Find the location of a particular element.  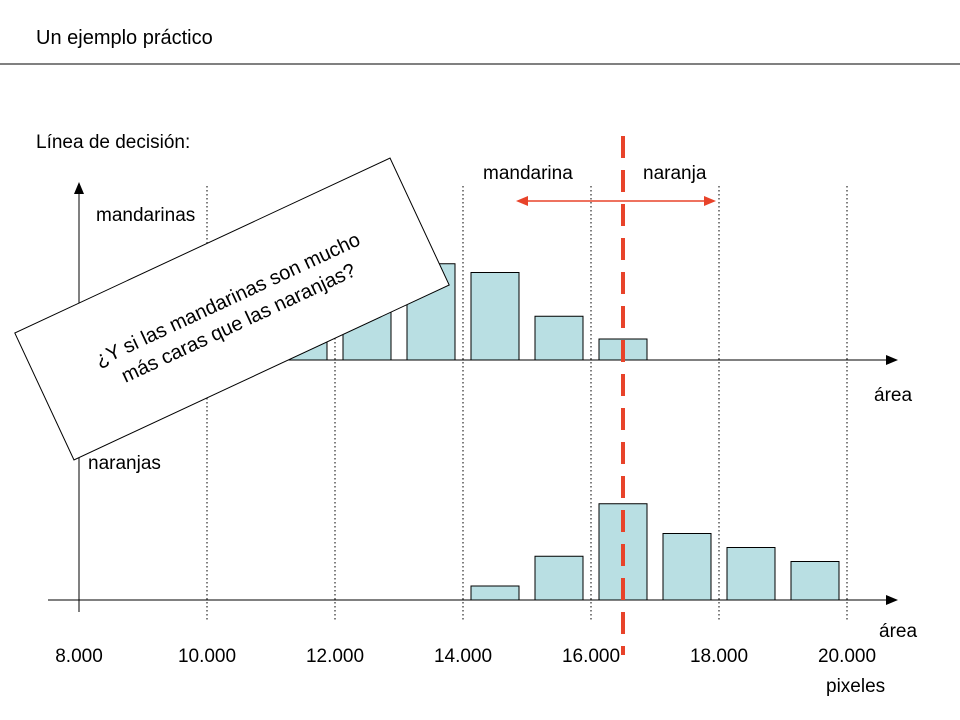

arrow-label-mandarina: mandarina is located at coordinates (528, 173).